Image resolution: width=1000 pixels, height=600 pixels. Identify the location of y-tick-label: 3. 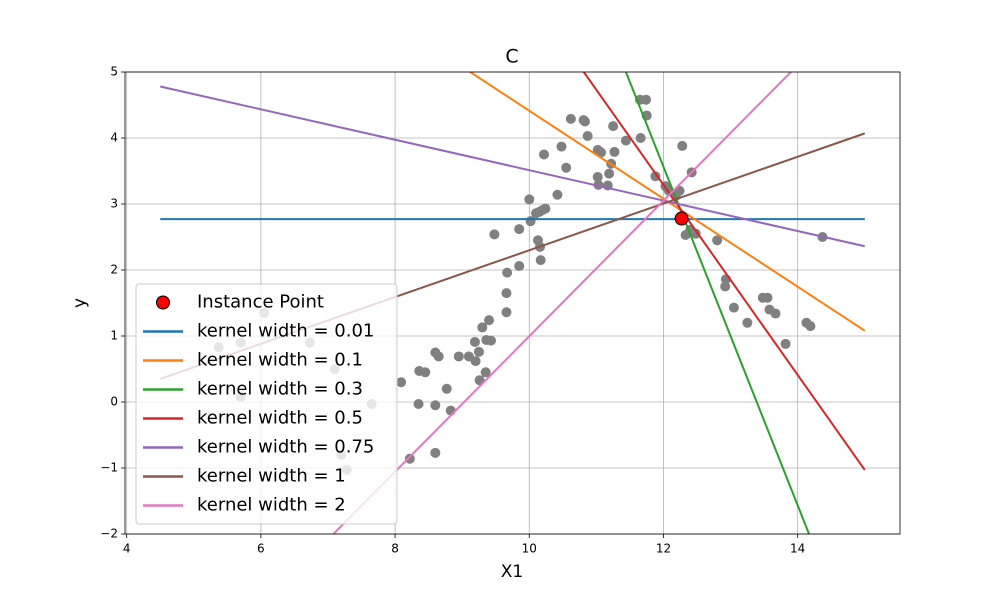
(114, 204).